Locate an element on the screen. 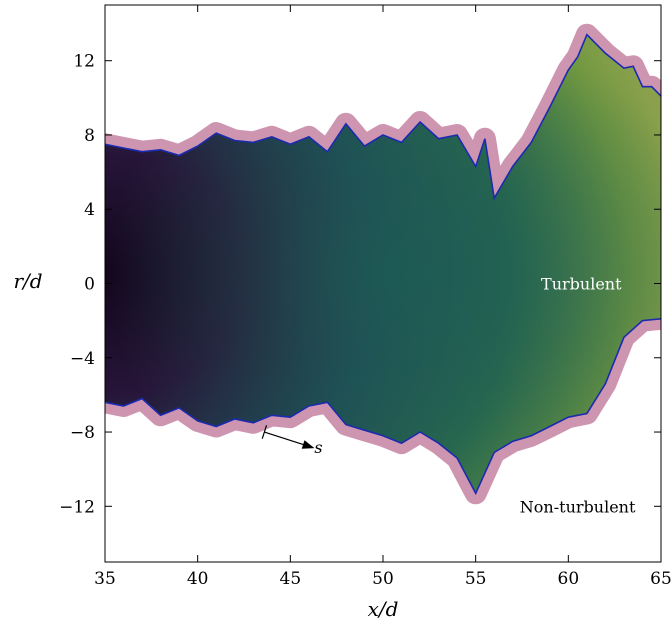 The width and height of the screenshot is (672, 627). y-tick-label: 0 is located at coordinates (89, 285).